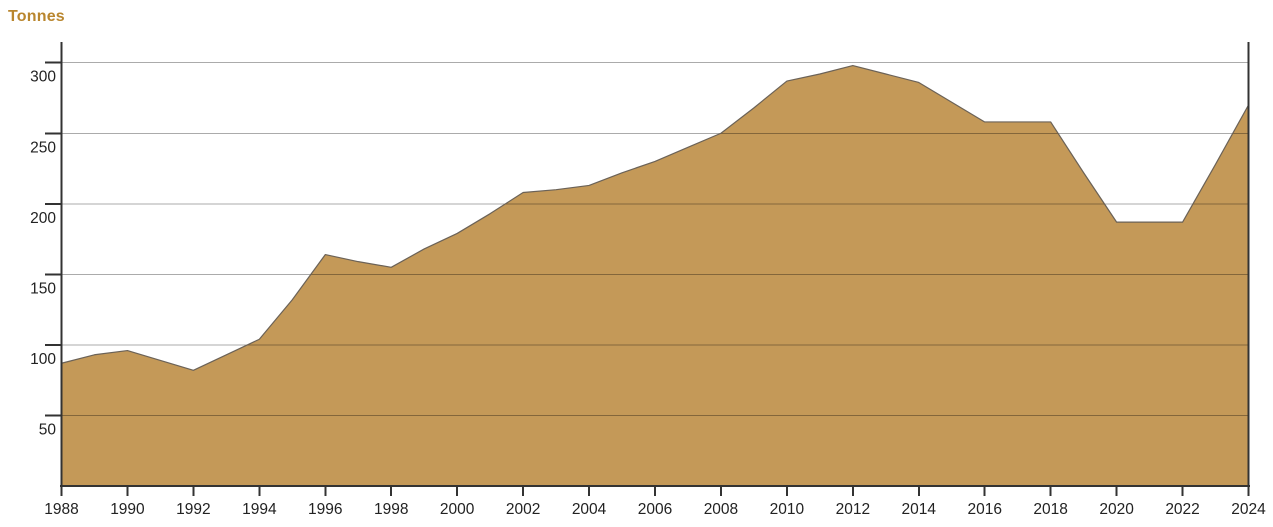 The width and height of the screenshot is (1273, 527). What do you see at coordinates (127, 509) in the screenshot?
I see `x-tick-label: 1990` at bounding box center [127, 509].